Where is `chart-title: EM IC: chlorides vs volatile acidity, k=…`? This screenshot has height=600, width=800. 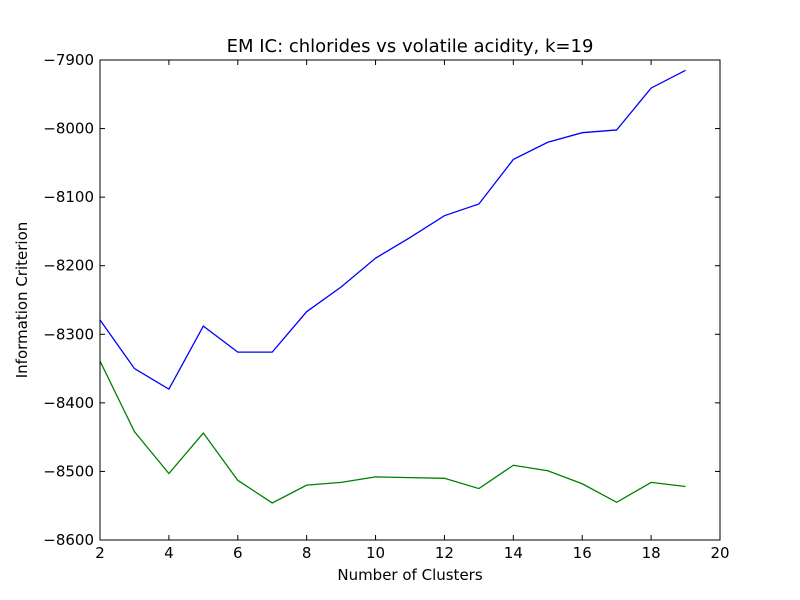 chart-title: EM IC: chlorides vs volatile acidity, k=… is located at coordinates (410, 46).